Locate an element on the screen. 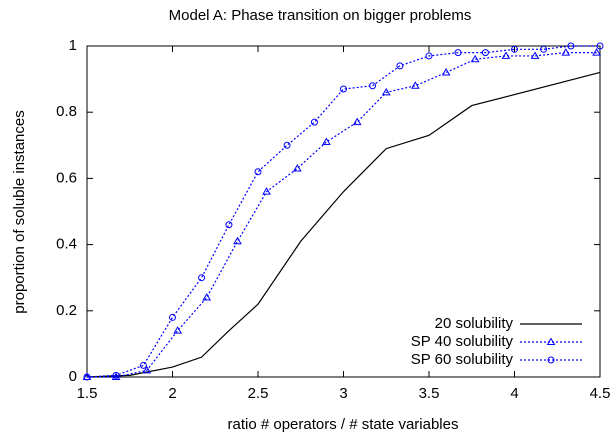 Image resolution: width=616 pixels, height=441 pixels. x-axis-label: ratio # operators / # state variables is located at coordinates (343, 424).